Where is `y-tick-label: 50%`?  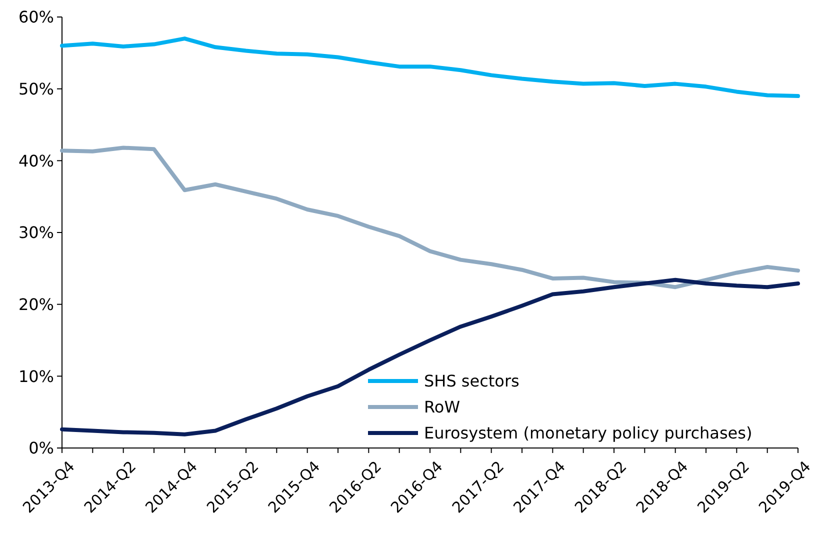
y-tick-label: 50% is located at coordinates (36, 88).